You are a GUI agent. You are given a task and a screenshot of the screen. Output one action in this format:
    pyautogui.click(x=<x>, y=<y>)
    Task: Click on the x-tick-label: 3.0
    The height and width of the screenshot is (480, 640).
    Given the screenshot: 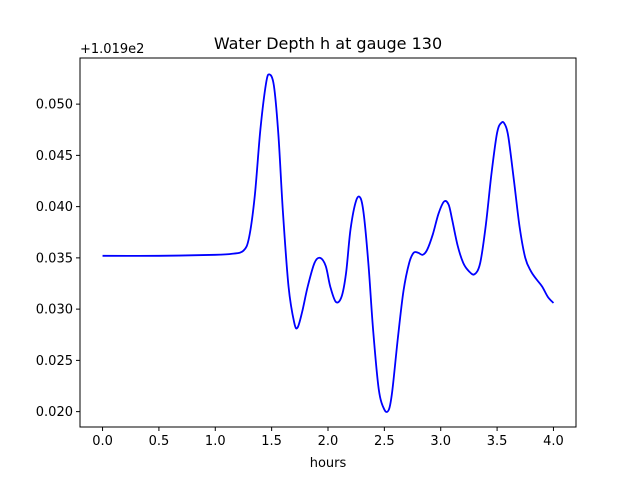 What is the action you would take?
    pyautogui.click(x=440, y=441)
    